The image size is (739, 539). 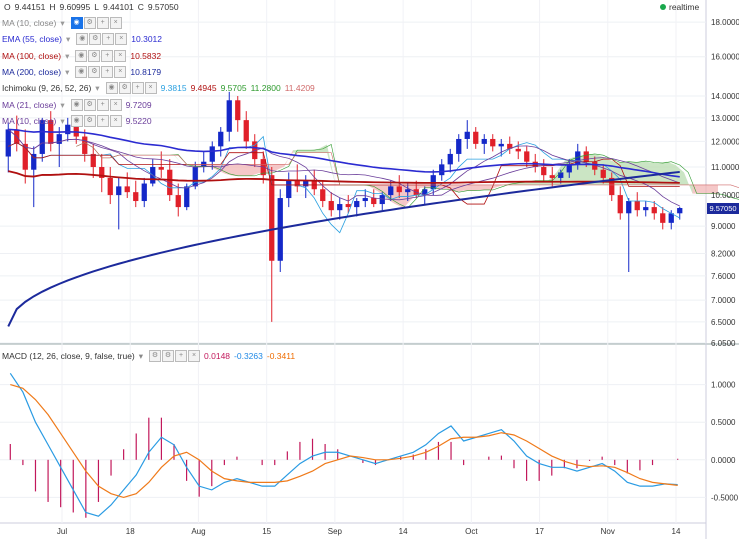 I want to click on indicator-row: EMA (55, close) ▾ ◉ ⚙ + × 10.3012, so click(x=82, y=39).